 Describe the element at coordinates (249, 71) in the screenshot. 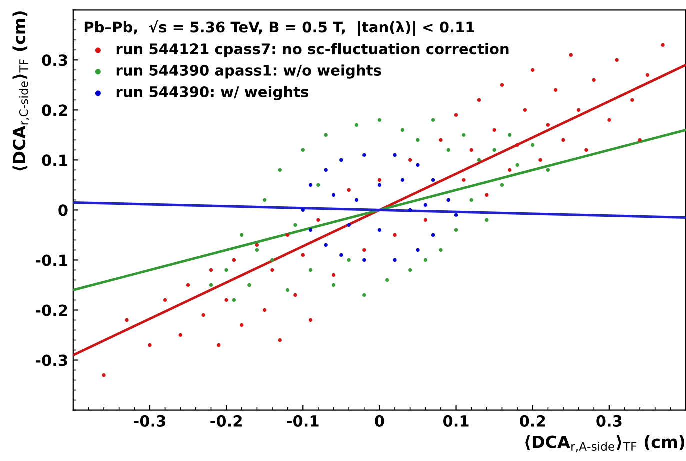

I see `legend-label: run 544390 apass1: w/o weights` at that location.